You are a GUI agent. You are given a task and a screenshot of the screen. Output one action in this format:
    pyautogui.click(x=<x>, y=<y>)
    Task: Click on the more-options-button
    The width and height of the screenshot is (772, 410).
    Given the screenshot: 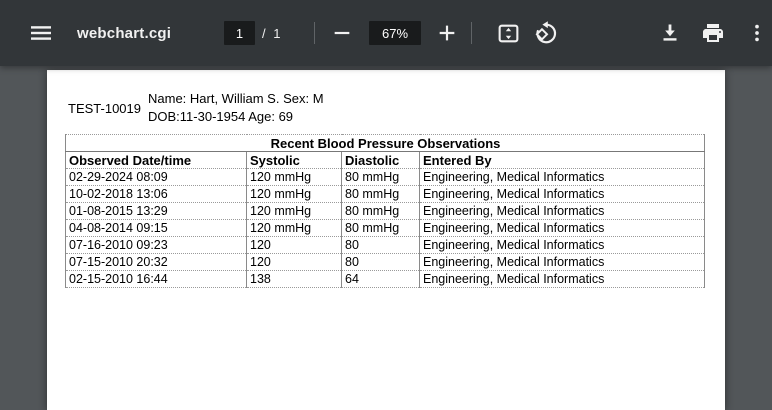 What is the action you would take?
    pyautogui.click(x=757, y=33)
    